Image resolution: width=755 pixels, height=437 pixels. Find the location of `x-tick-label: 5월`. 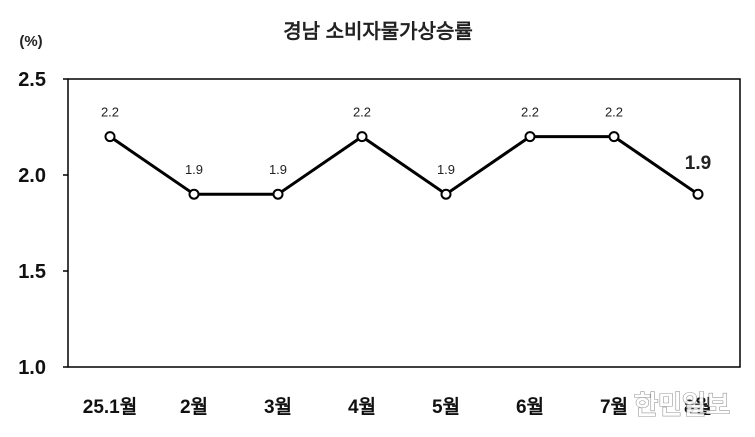

x-tick-label: 5월 is located at coordinates (446, 407).